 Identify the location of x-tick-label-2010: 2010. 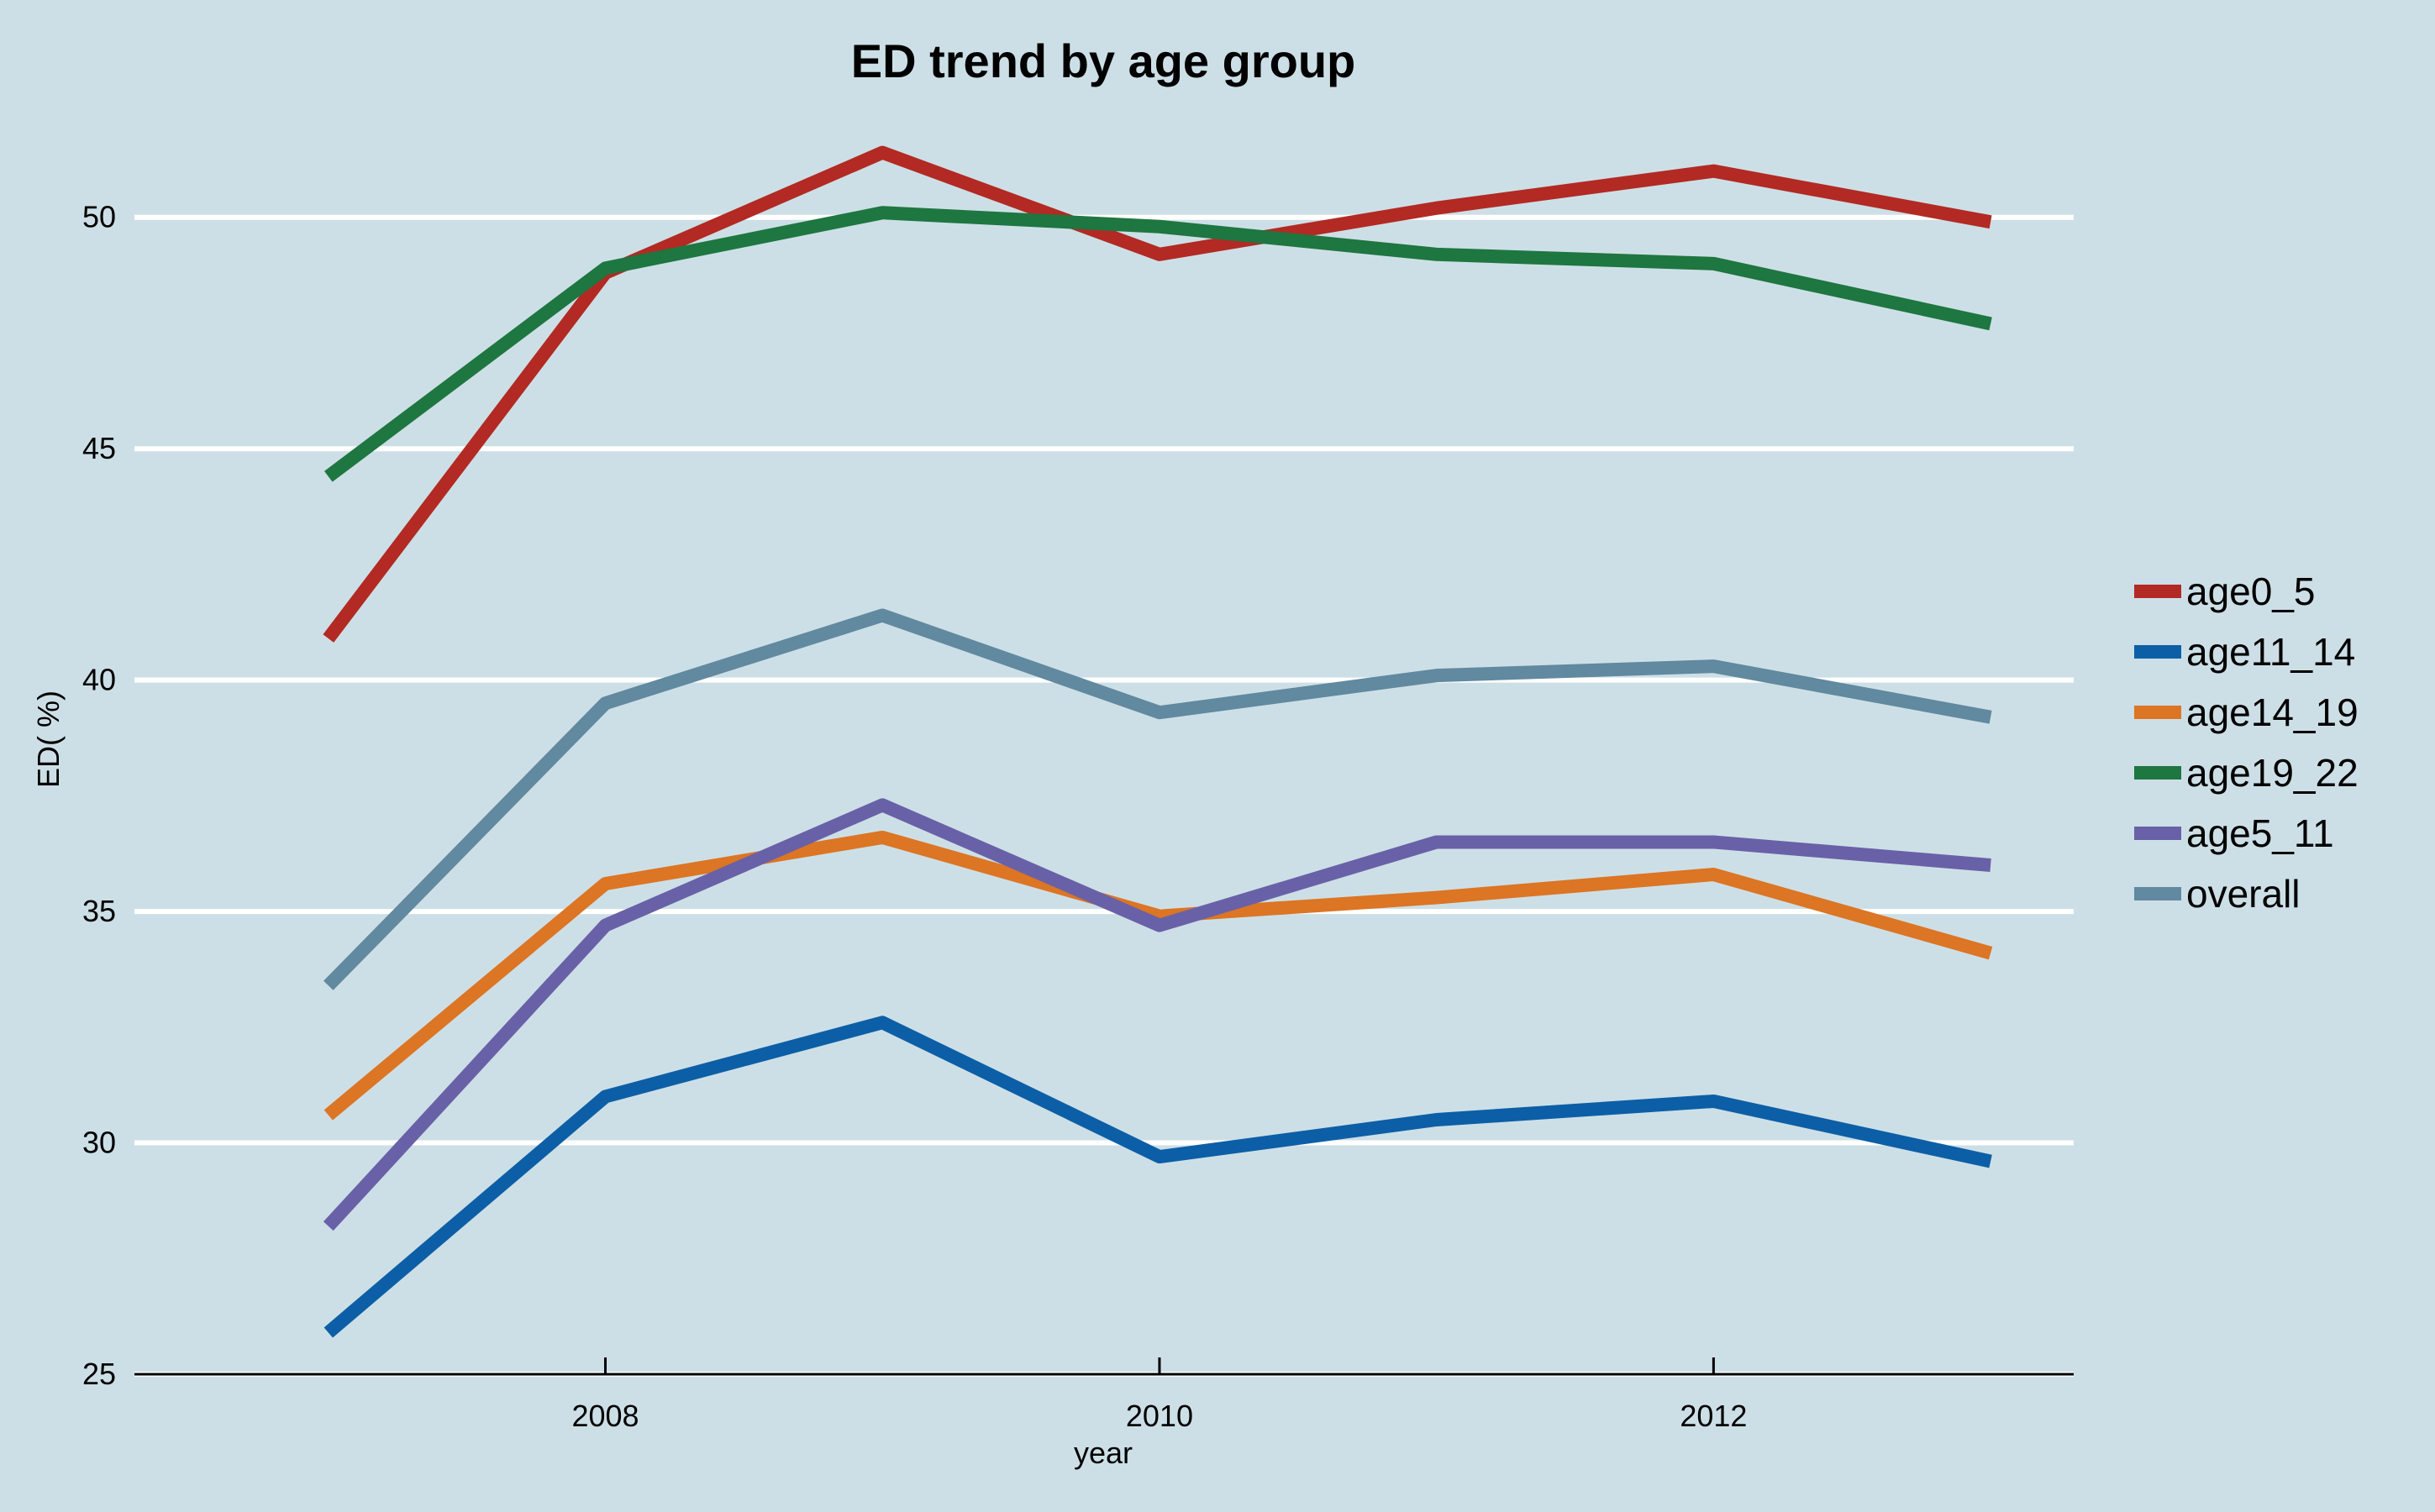
(1159, 1416).